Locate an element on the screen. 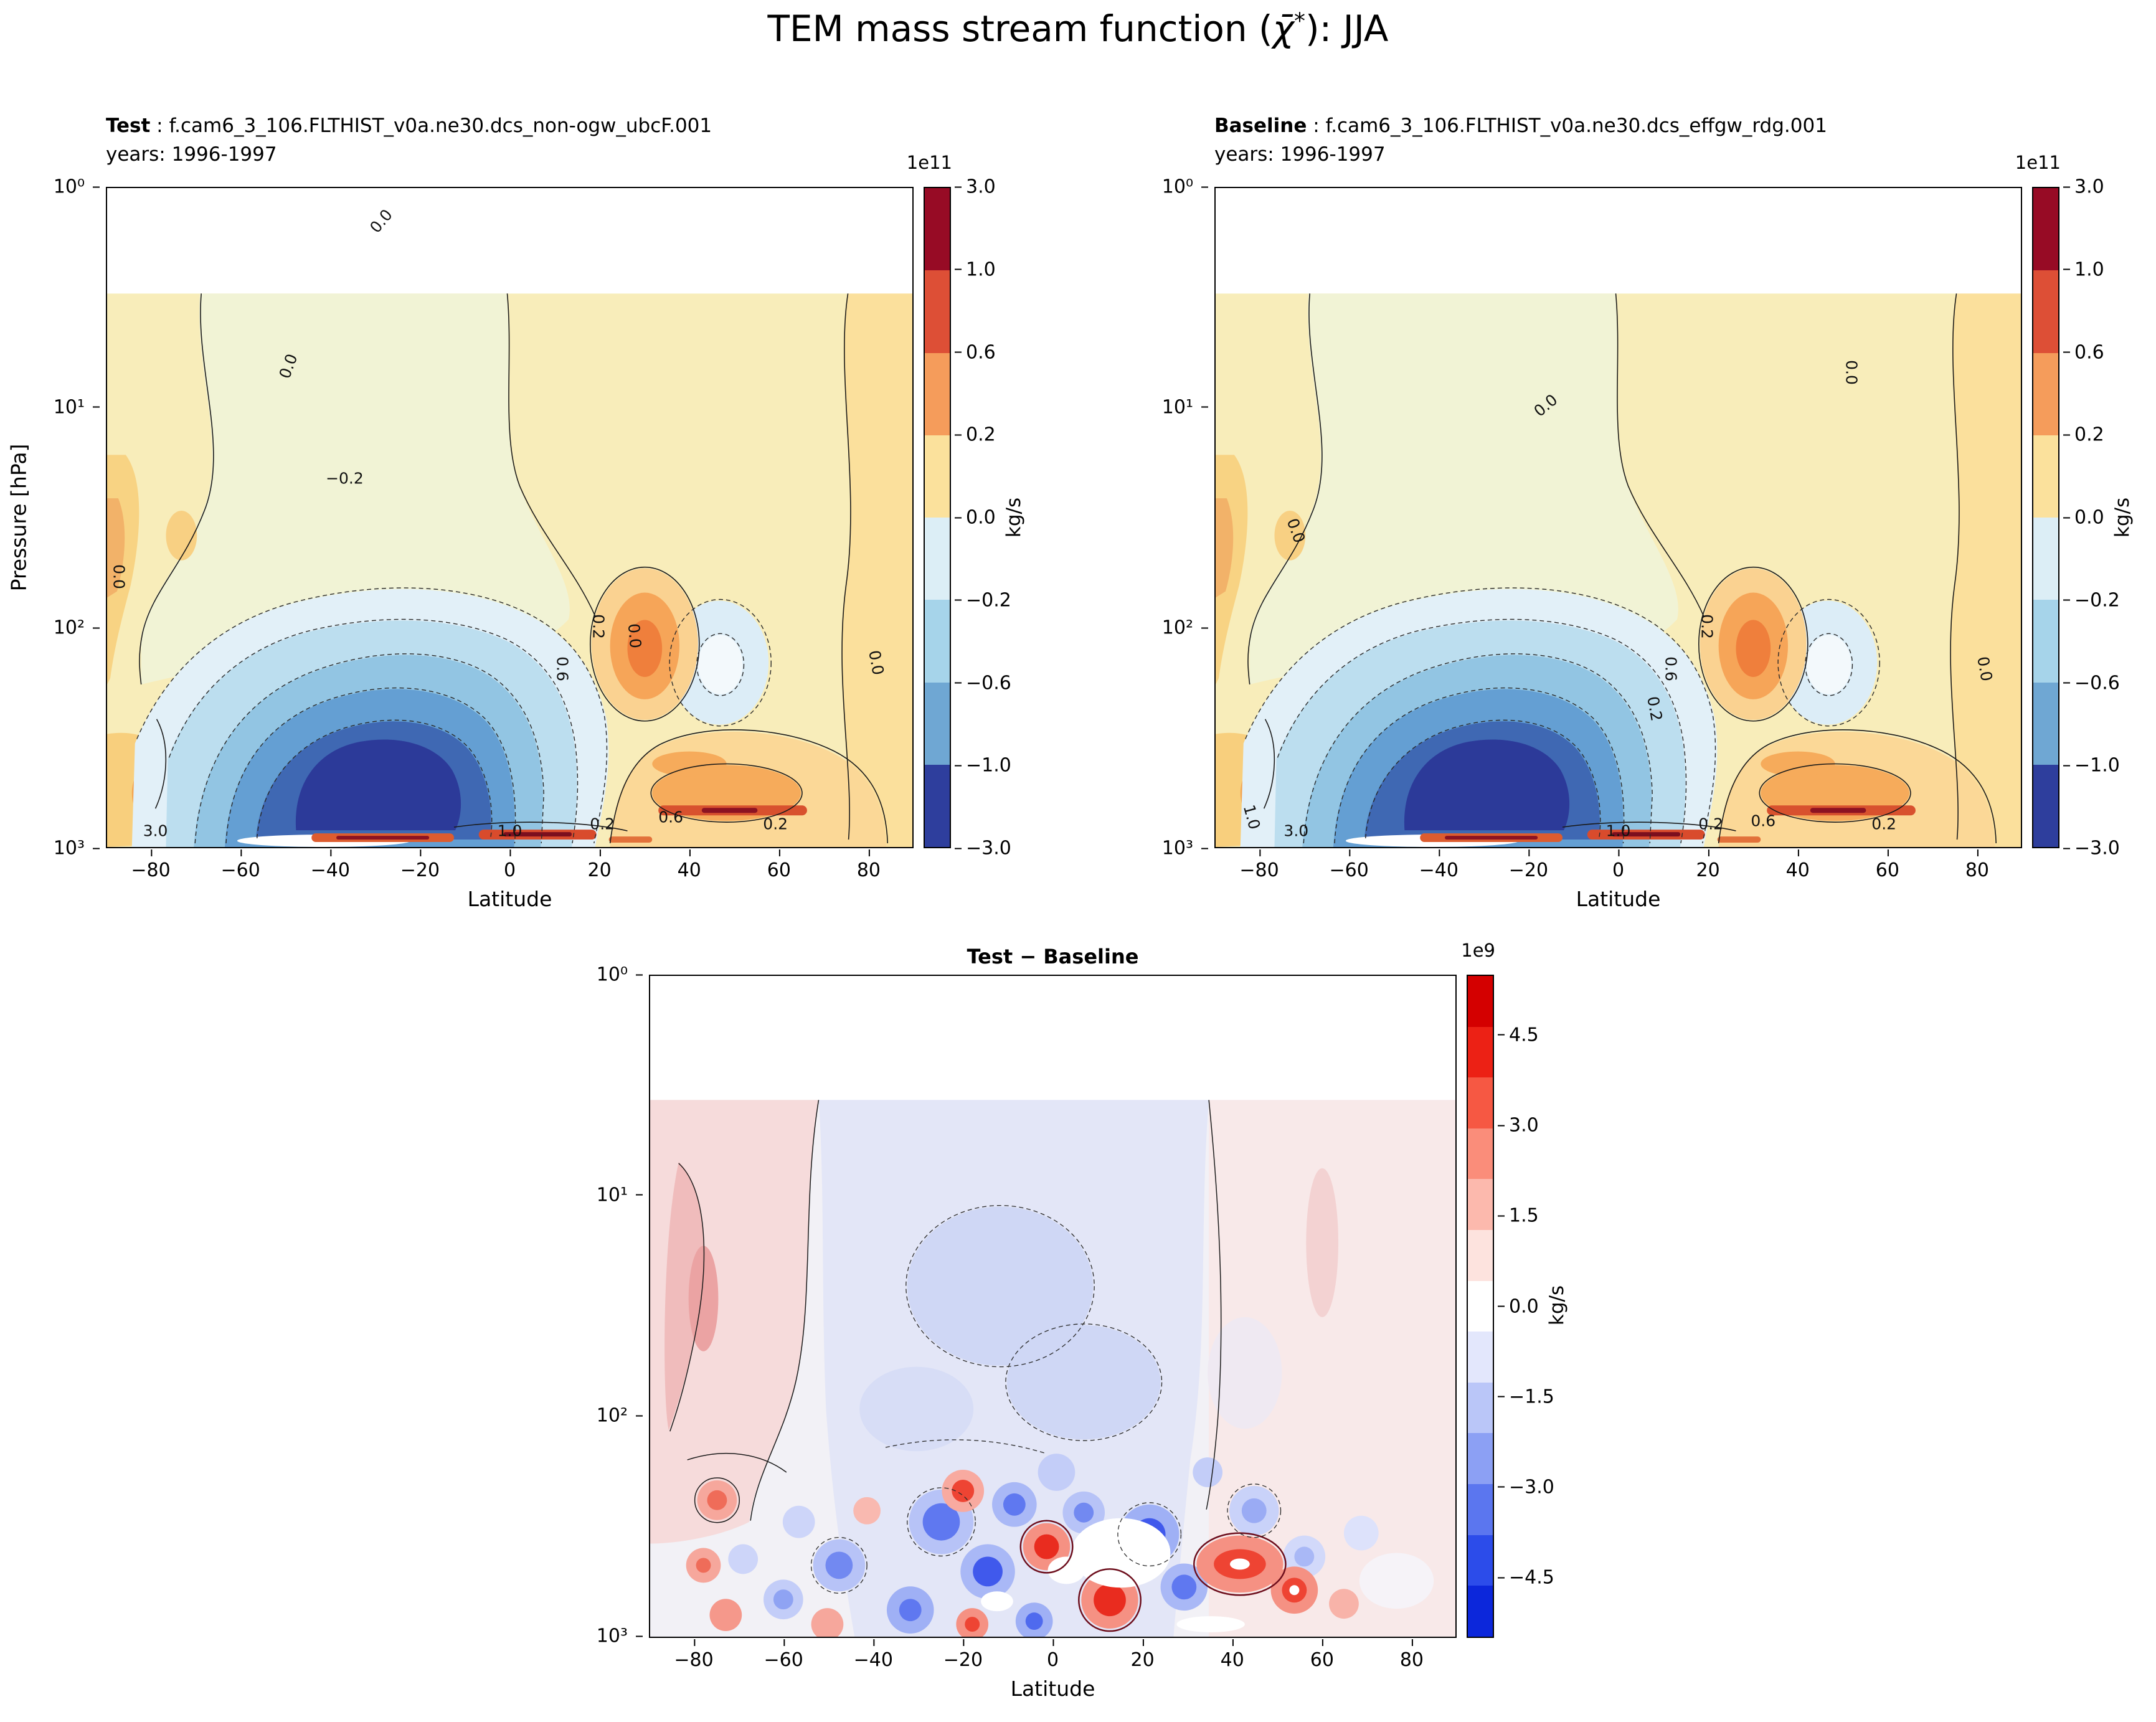 The width and height of the screenshot is (2156, 1722). colorbar-tick-label: −0.2 is located at coordinates (983, 600).